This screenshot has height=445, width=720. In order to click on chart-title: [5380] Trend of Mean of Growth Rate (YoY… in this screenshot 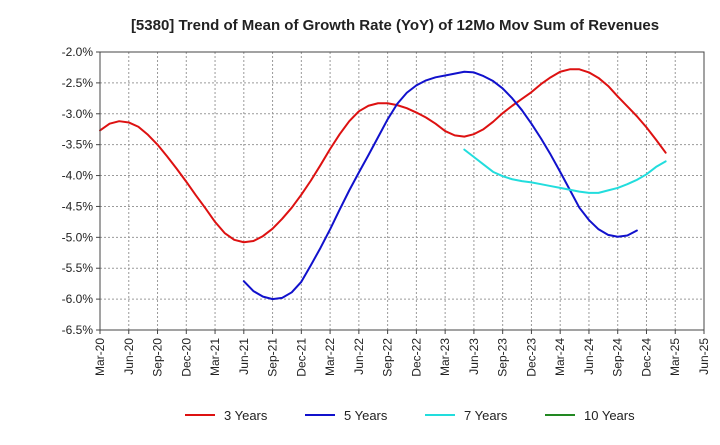, I will do `click(395, 25)`.